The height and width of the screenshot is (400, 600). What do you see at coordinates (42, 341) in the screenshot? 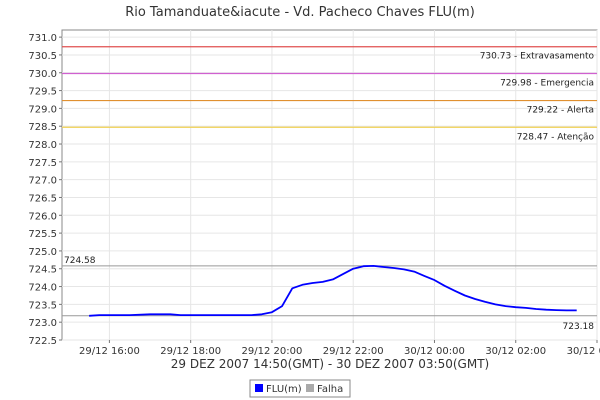
I see `y-tick-label: 722.5` at bounding box center [42, 341].